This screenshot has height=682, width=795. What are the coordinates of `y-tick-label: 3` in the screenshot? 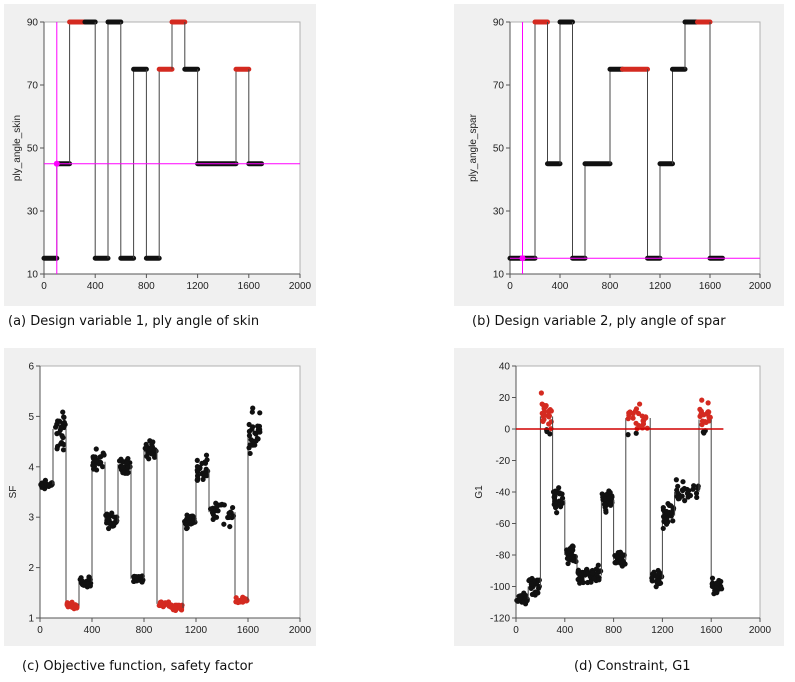 It's located at (31, 518).